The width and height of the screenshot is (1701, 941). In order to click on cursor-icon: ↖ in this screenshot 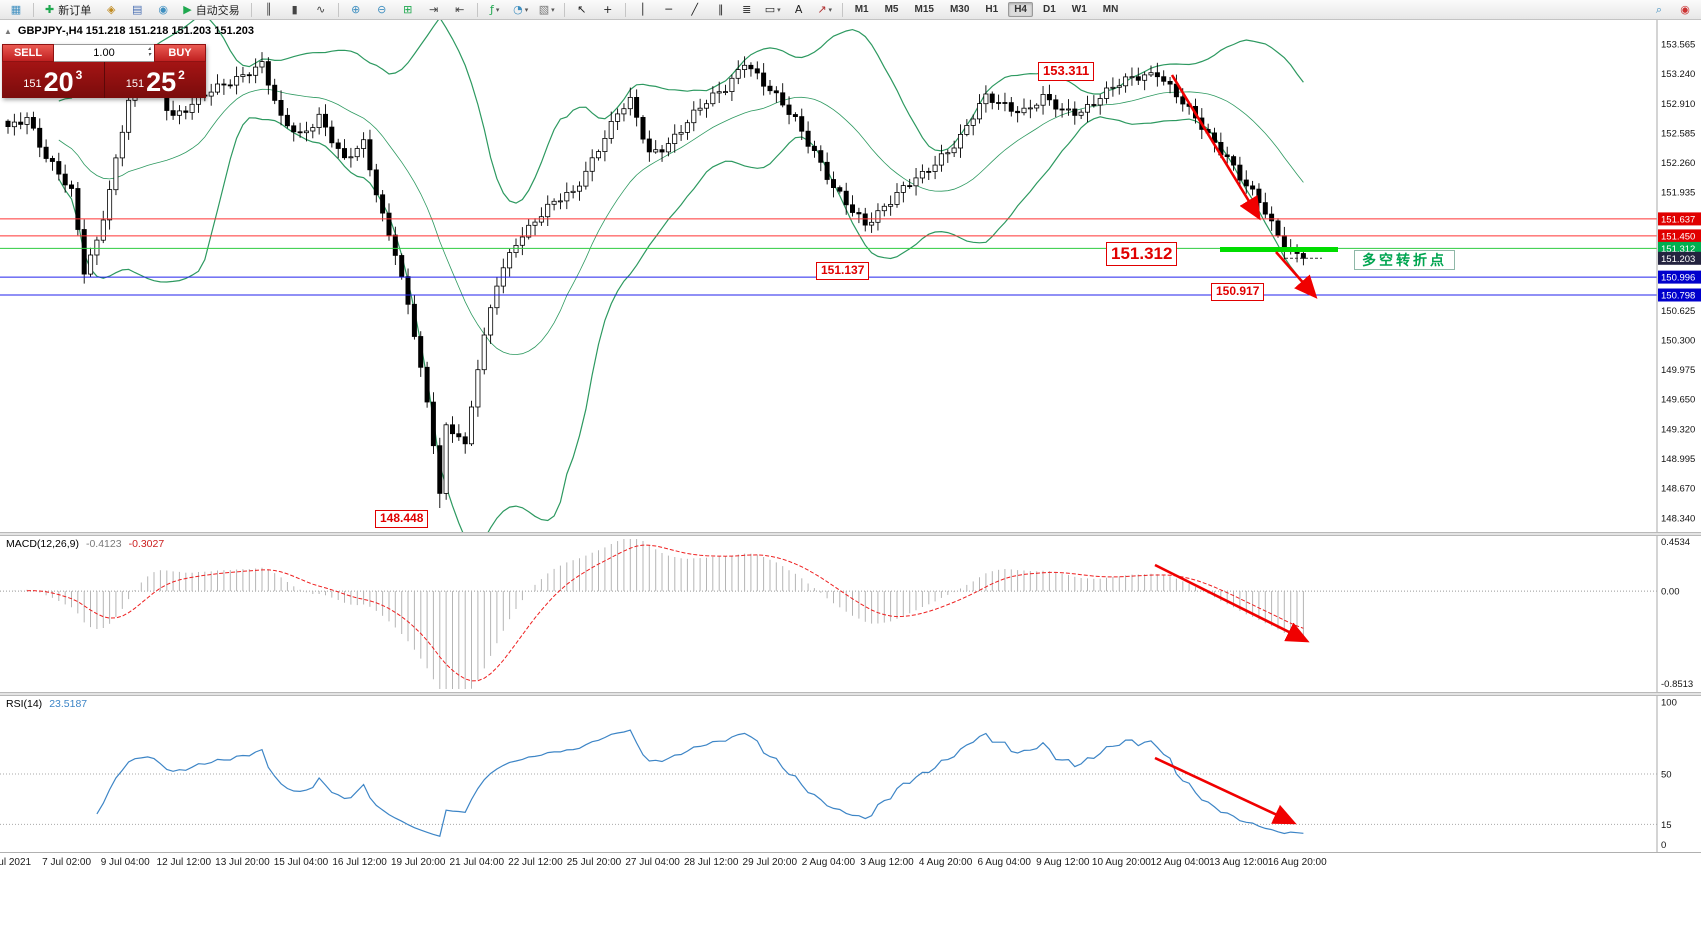, I will do `click(582, 10)`.